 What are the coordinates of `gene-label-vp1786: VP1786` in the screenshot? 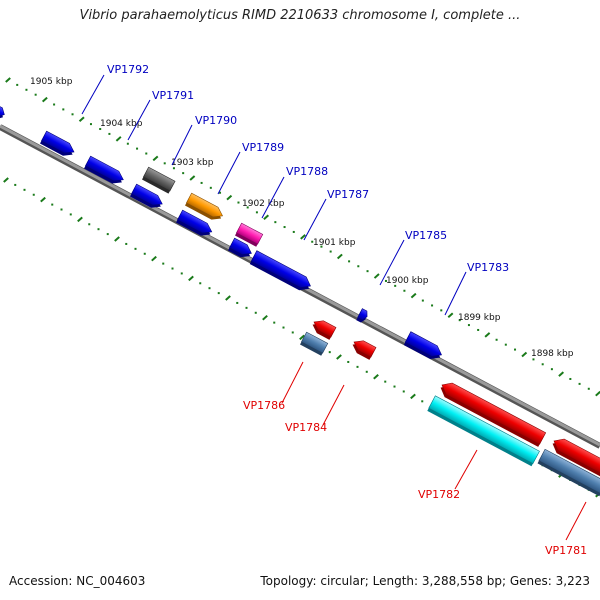 It's located at (264, 405).